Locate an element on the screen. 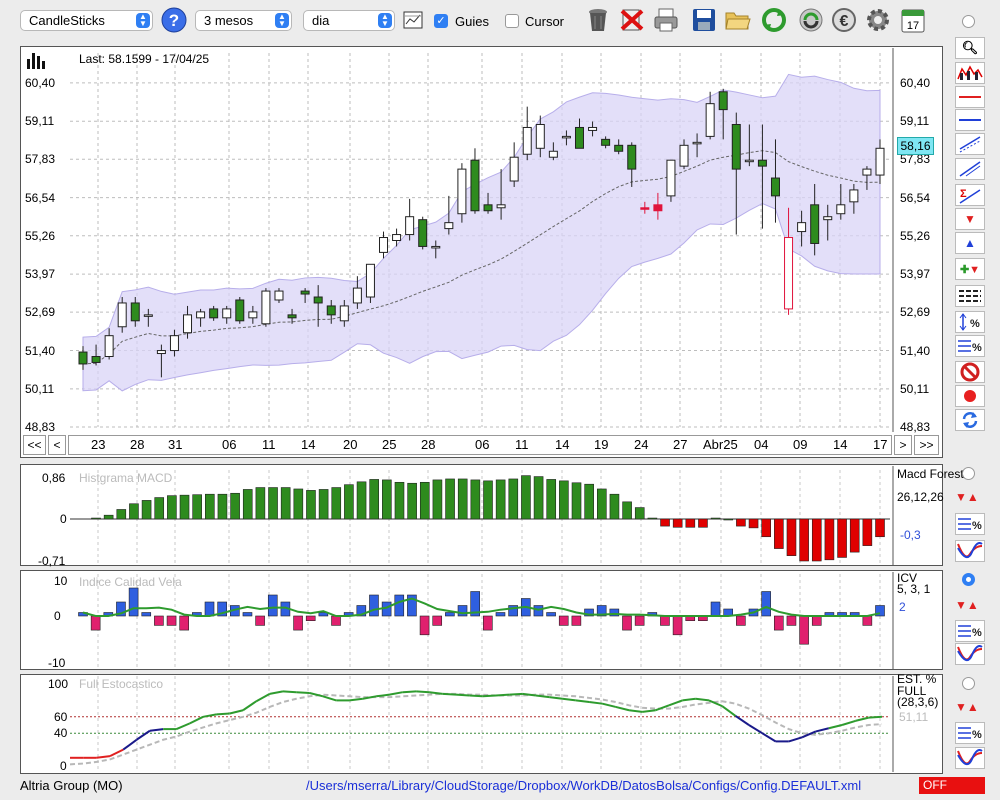 The height and width of the screenshot is (800, 1000). macd-name: Macd Forest is located at coordinates (930, 474).